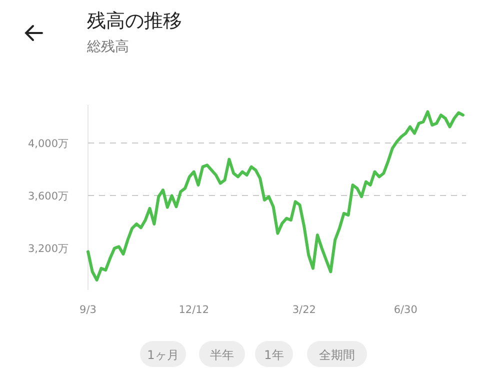  What do you see at coordinates (48, 196) in the screenshot?
I see `y-tick-label: 3,600万` at bounding box center [48, 196].